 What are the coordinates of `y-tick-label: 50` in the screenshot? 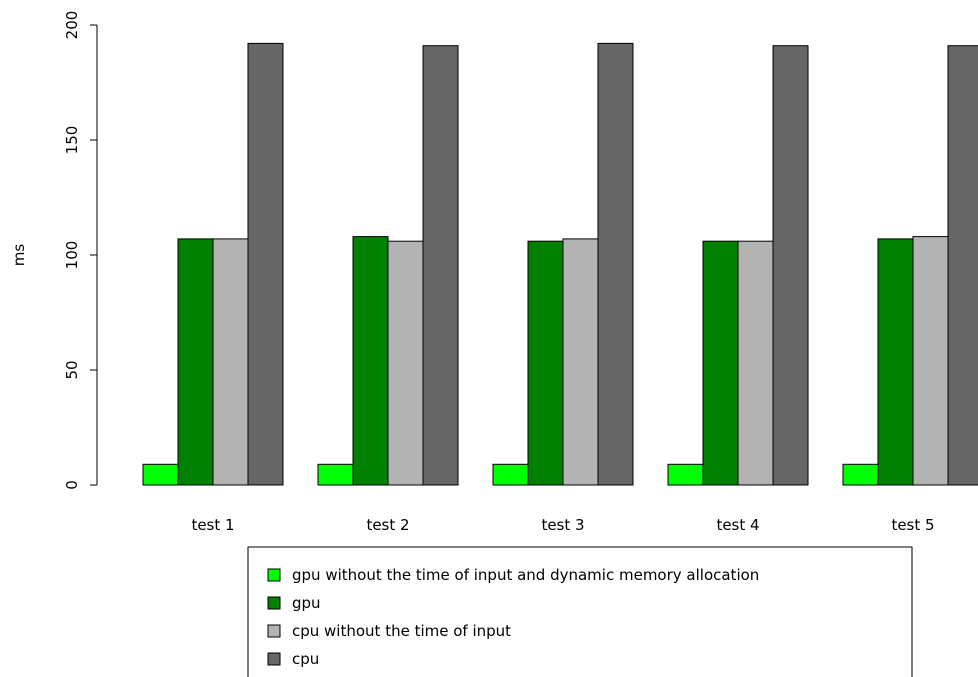 It's located at (72, 369).